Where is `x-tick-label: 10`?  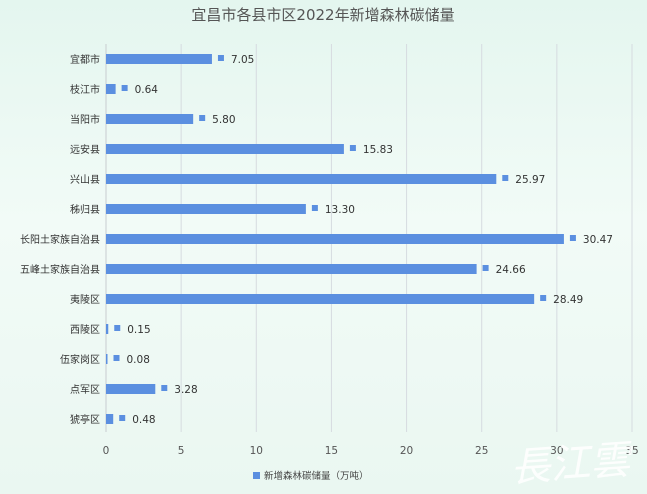
x-tick-label: 10 is located at coordinates (256, 451).